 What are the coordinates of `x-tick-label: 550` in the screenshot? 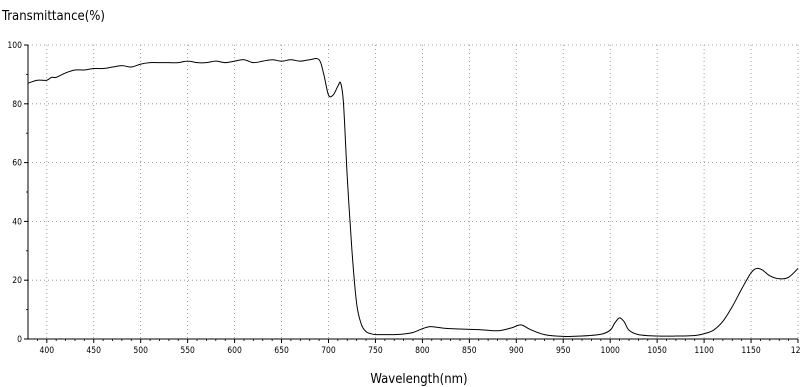 It's located at (187, 351).